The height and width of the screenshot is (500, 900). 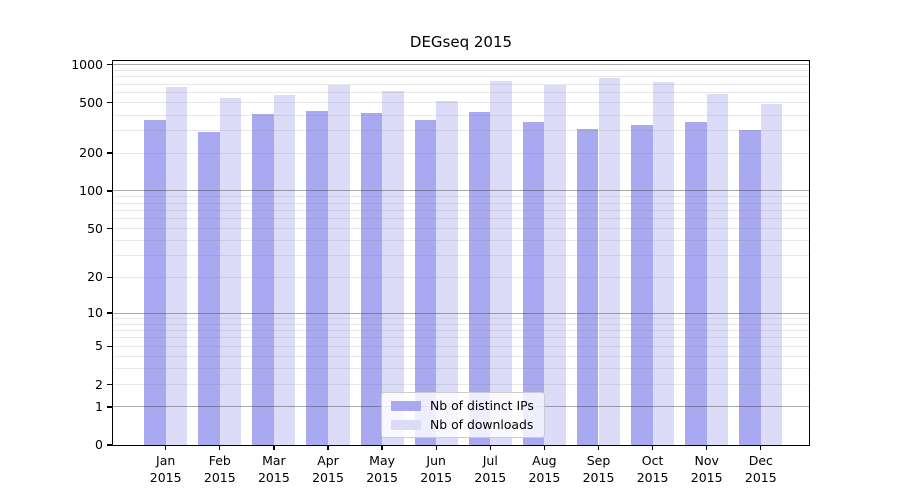 I want to click on y-axis-tick-label: 100, so click(x=91, y=190).